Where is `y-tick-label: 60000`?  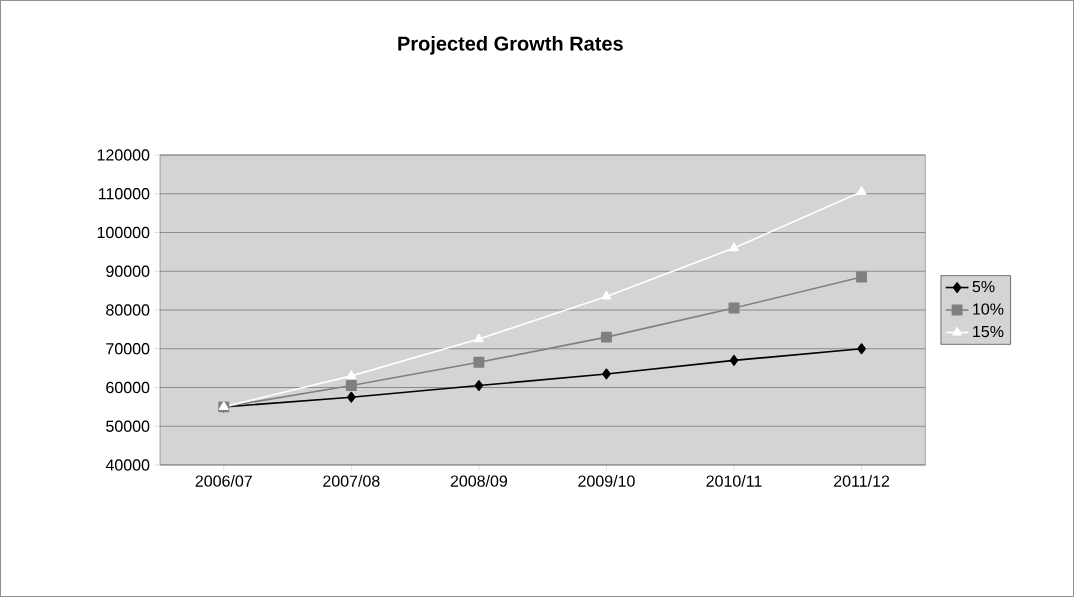
y-tick-label: 60000 is located at coordinates (128, 387).